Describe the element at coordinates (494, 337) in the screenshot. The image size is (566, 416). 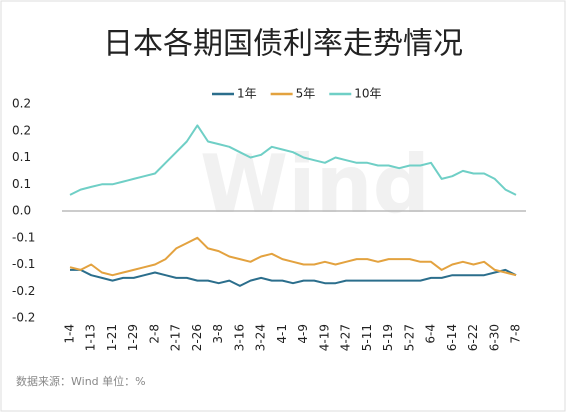
I see `x-tick-label: 6-30` at that location.